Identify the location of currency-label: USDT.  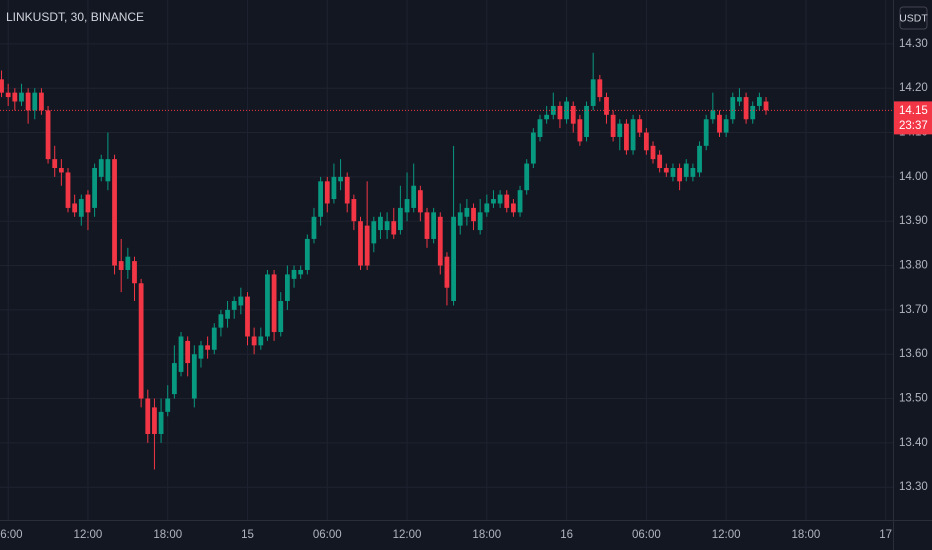
(913, 18).